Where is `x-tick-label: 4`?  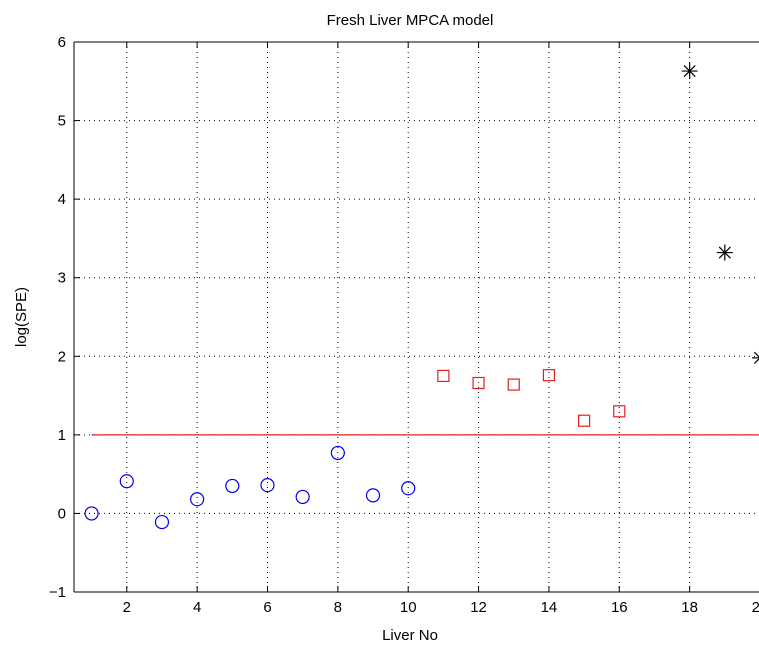
x-tick-label: 4 is located at coordinates (197, 607).